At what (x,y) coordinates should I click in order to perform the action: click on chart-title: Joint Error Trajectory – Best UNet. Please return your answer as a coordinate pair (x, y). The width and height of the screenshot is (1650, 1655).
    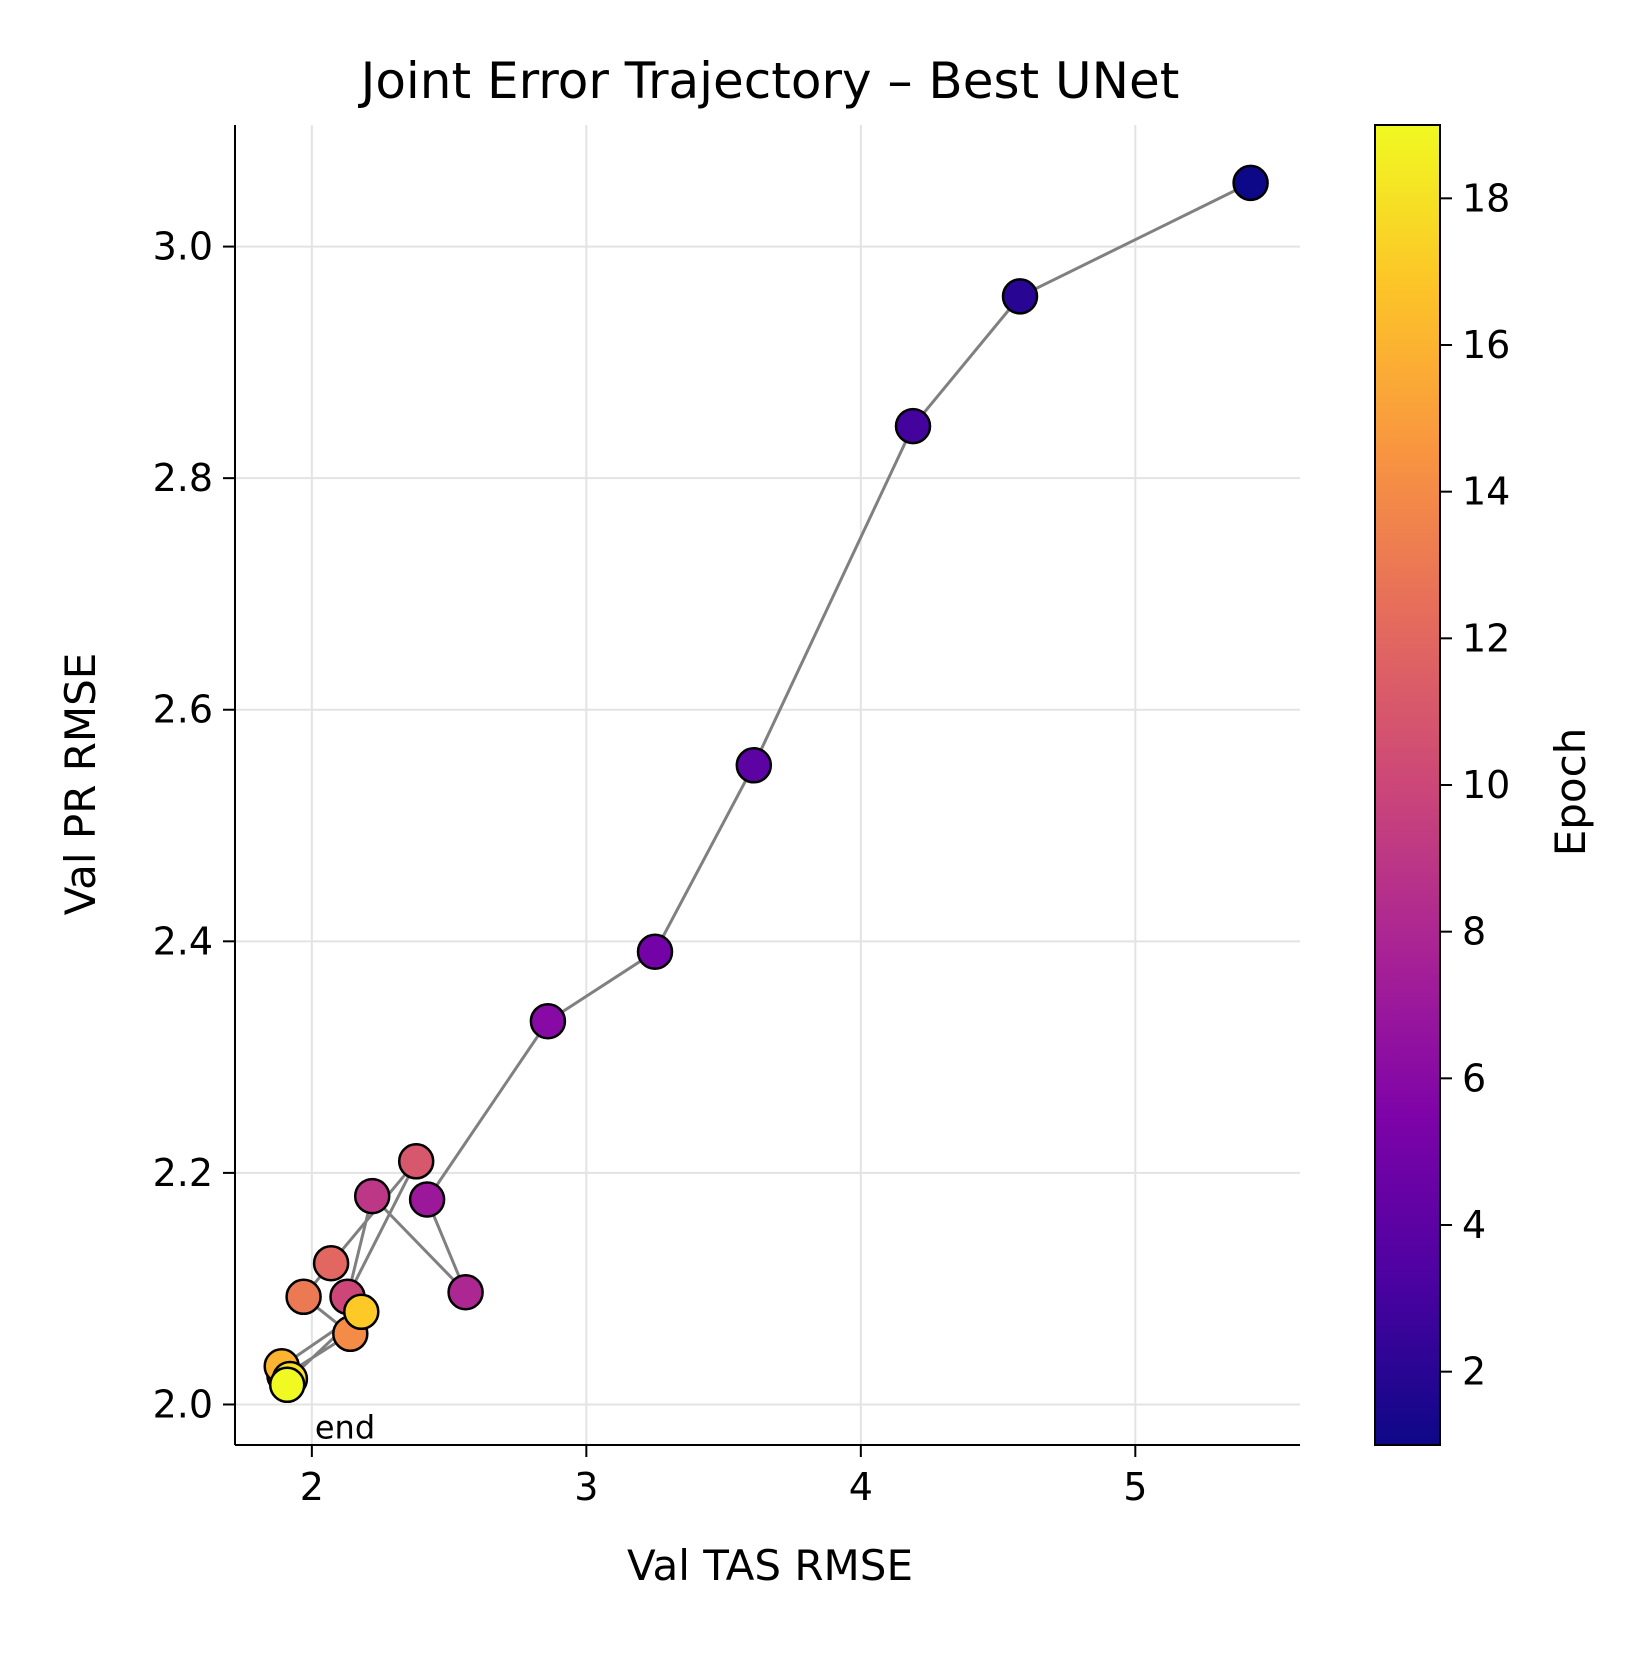
    Looking at the image, I should click on (769, 81).